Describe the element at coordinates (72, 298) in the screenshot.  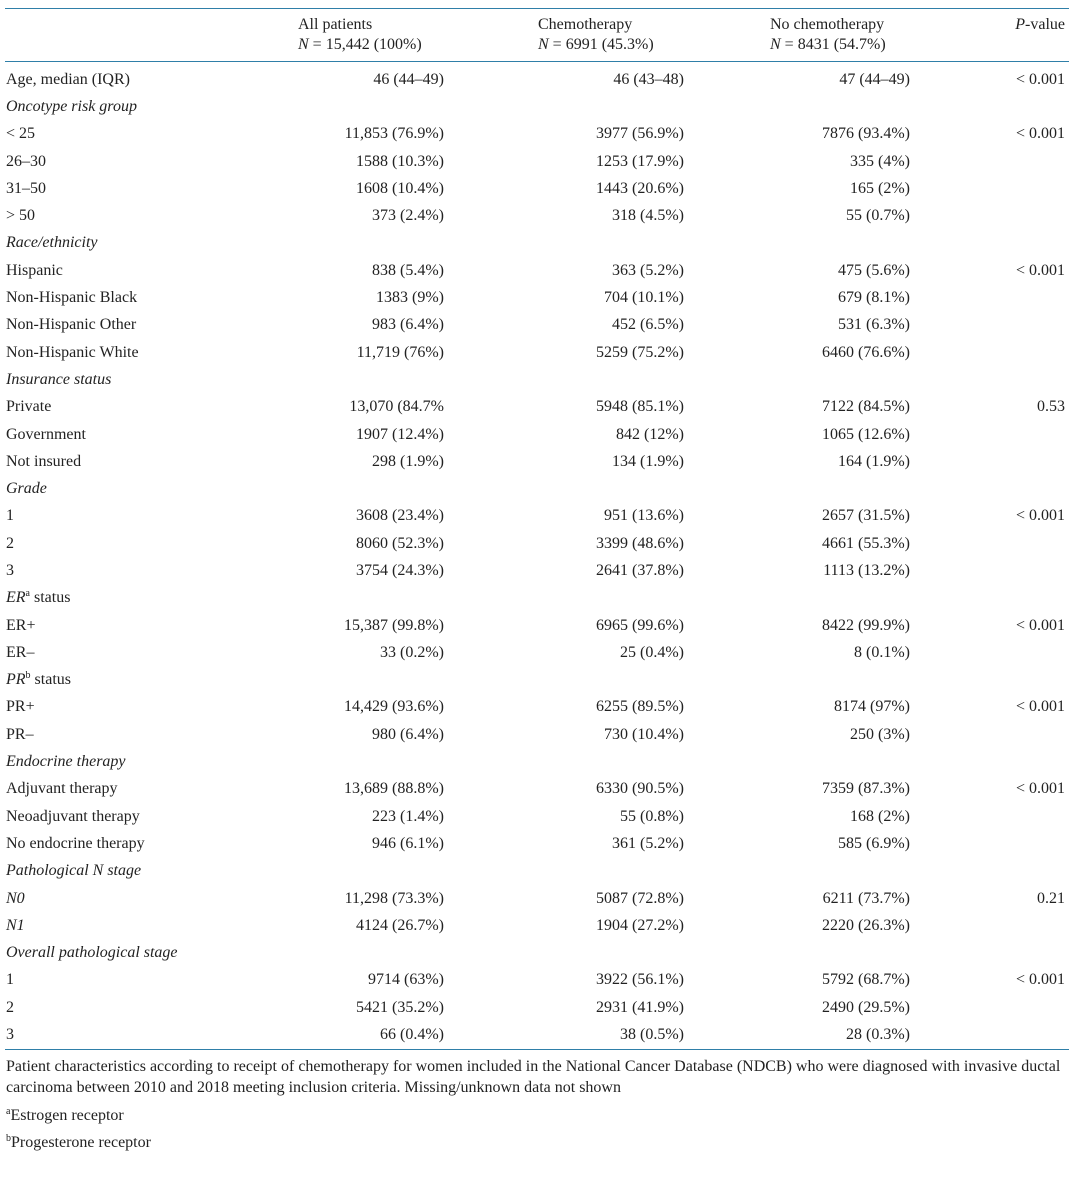
I see `row-label: Non-Hispanic Black` at that location.